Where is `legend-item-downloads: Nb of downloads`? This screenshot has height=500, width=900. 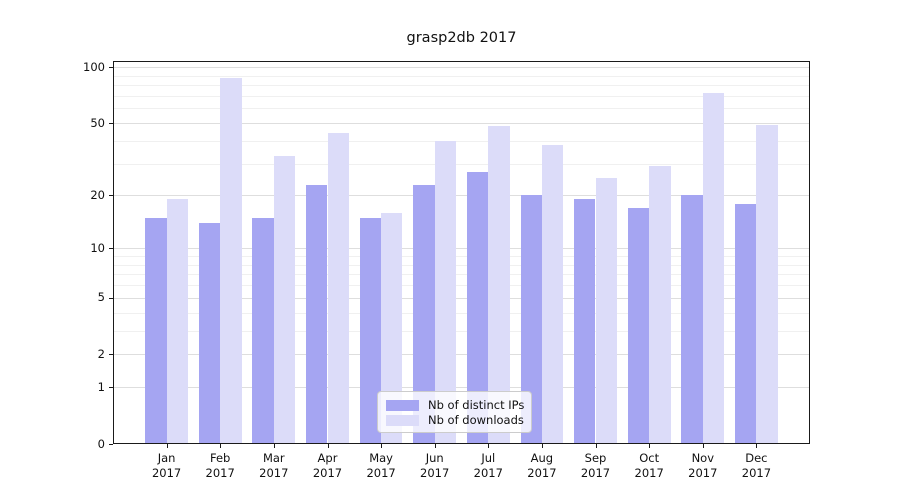 legend-item-downloads: Nb of downloads is located at coordinates (455, 420).